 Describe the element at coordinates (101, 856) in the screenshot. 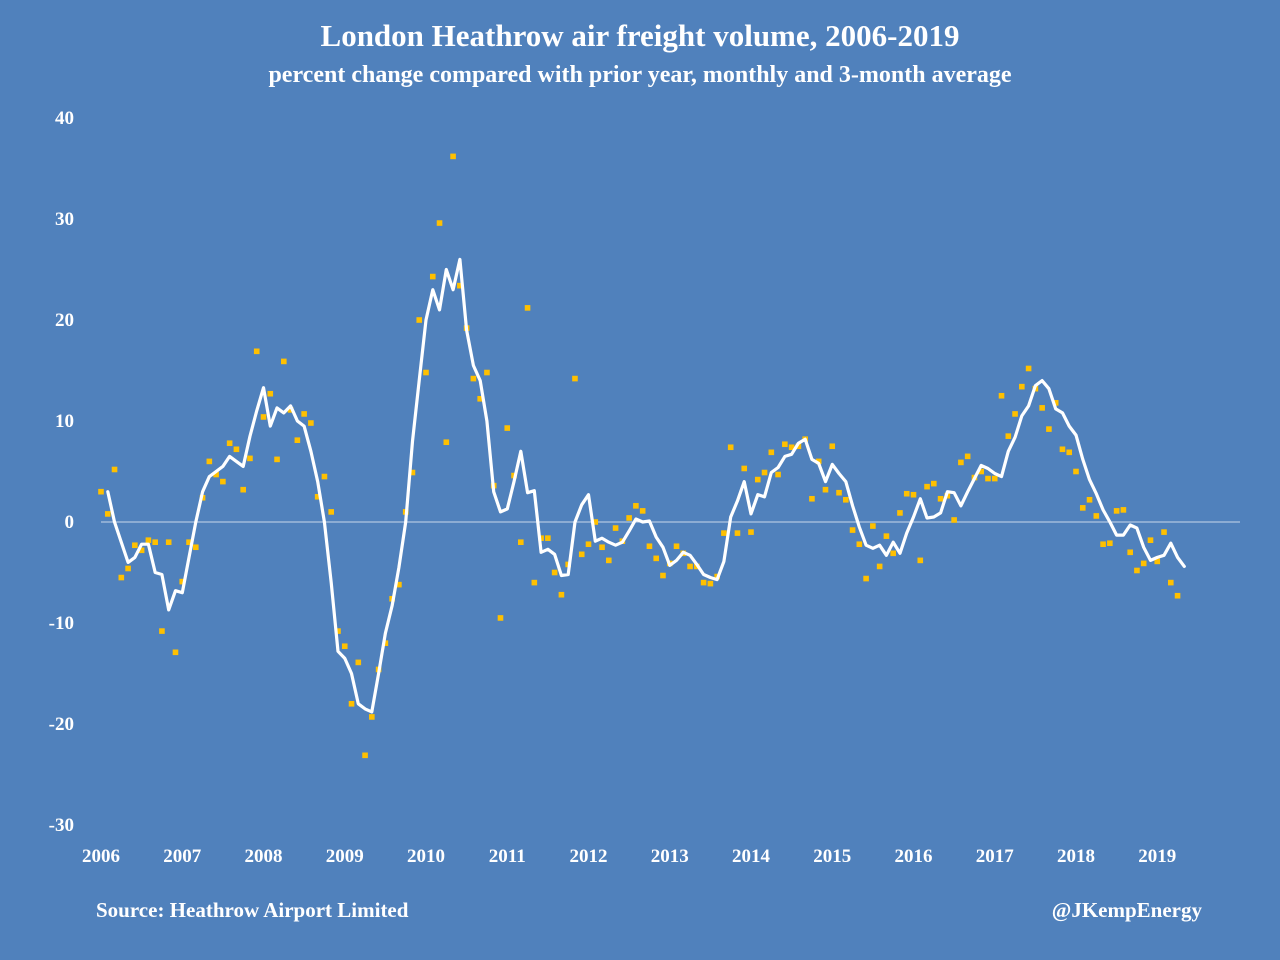

I see `x-tick-label: 2006` at that location.